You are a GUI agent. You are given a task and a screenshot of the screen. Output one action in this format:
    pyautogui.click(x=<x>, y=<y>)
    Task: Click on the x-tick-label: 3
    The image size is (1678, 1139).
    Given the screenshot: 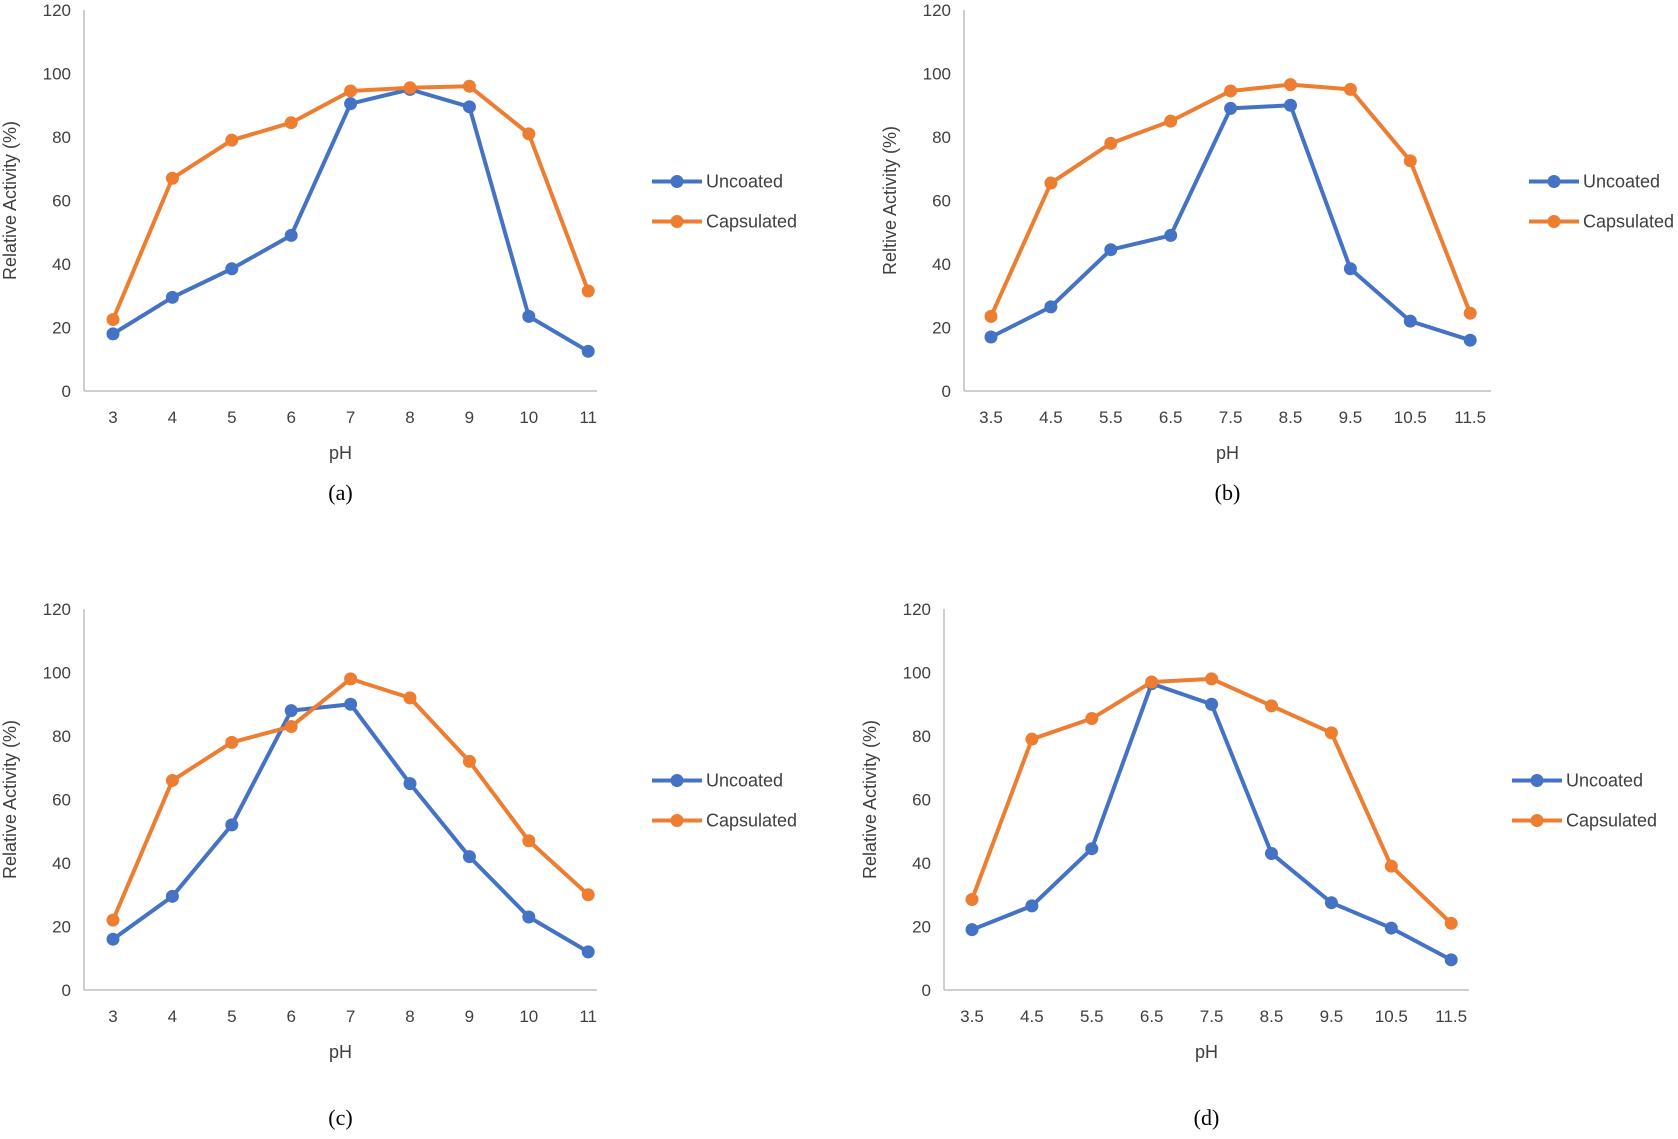 What is the action you would take?
    pyautogui.click(x=112, y=417)
    